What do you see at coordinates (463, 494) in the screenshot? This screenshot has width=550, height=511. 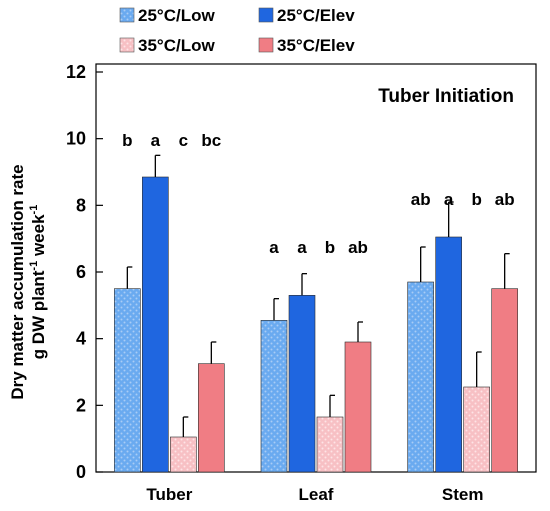 I see `x-tick-label-stem: Stem` at bounding box center [463, 494].